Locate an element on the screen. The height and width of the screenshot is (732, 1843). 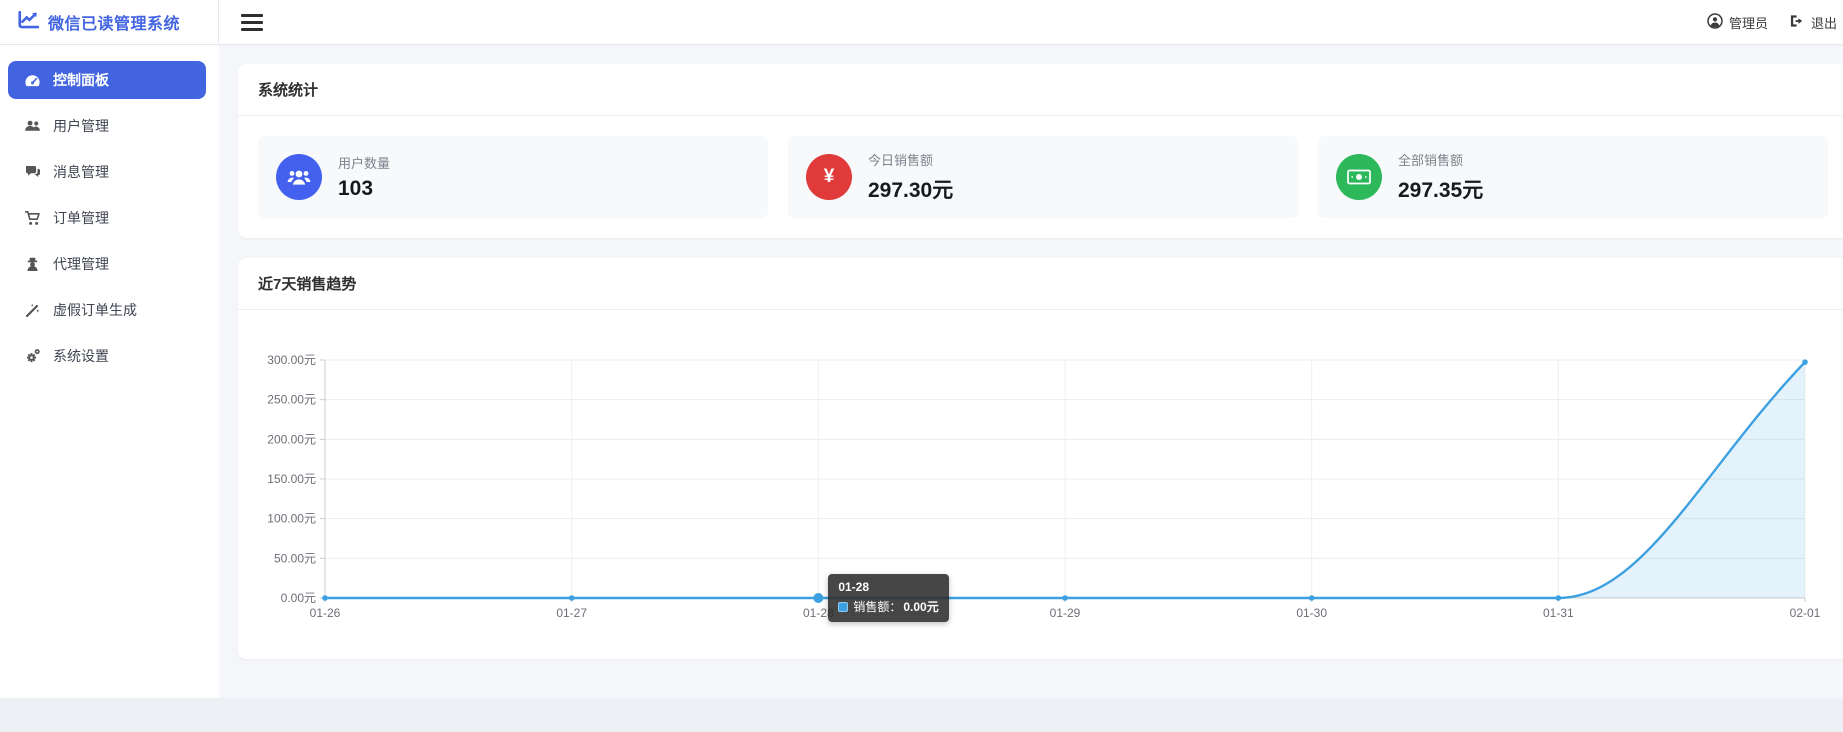
svg-text: 200.00元 is located at coordinates (291, 439).